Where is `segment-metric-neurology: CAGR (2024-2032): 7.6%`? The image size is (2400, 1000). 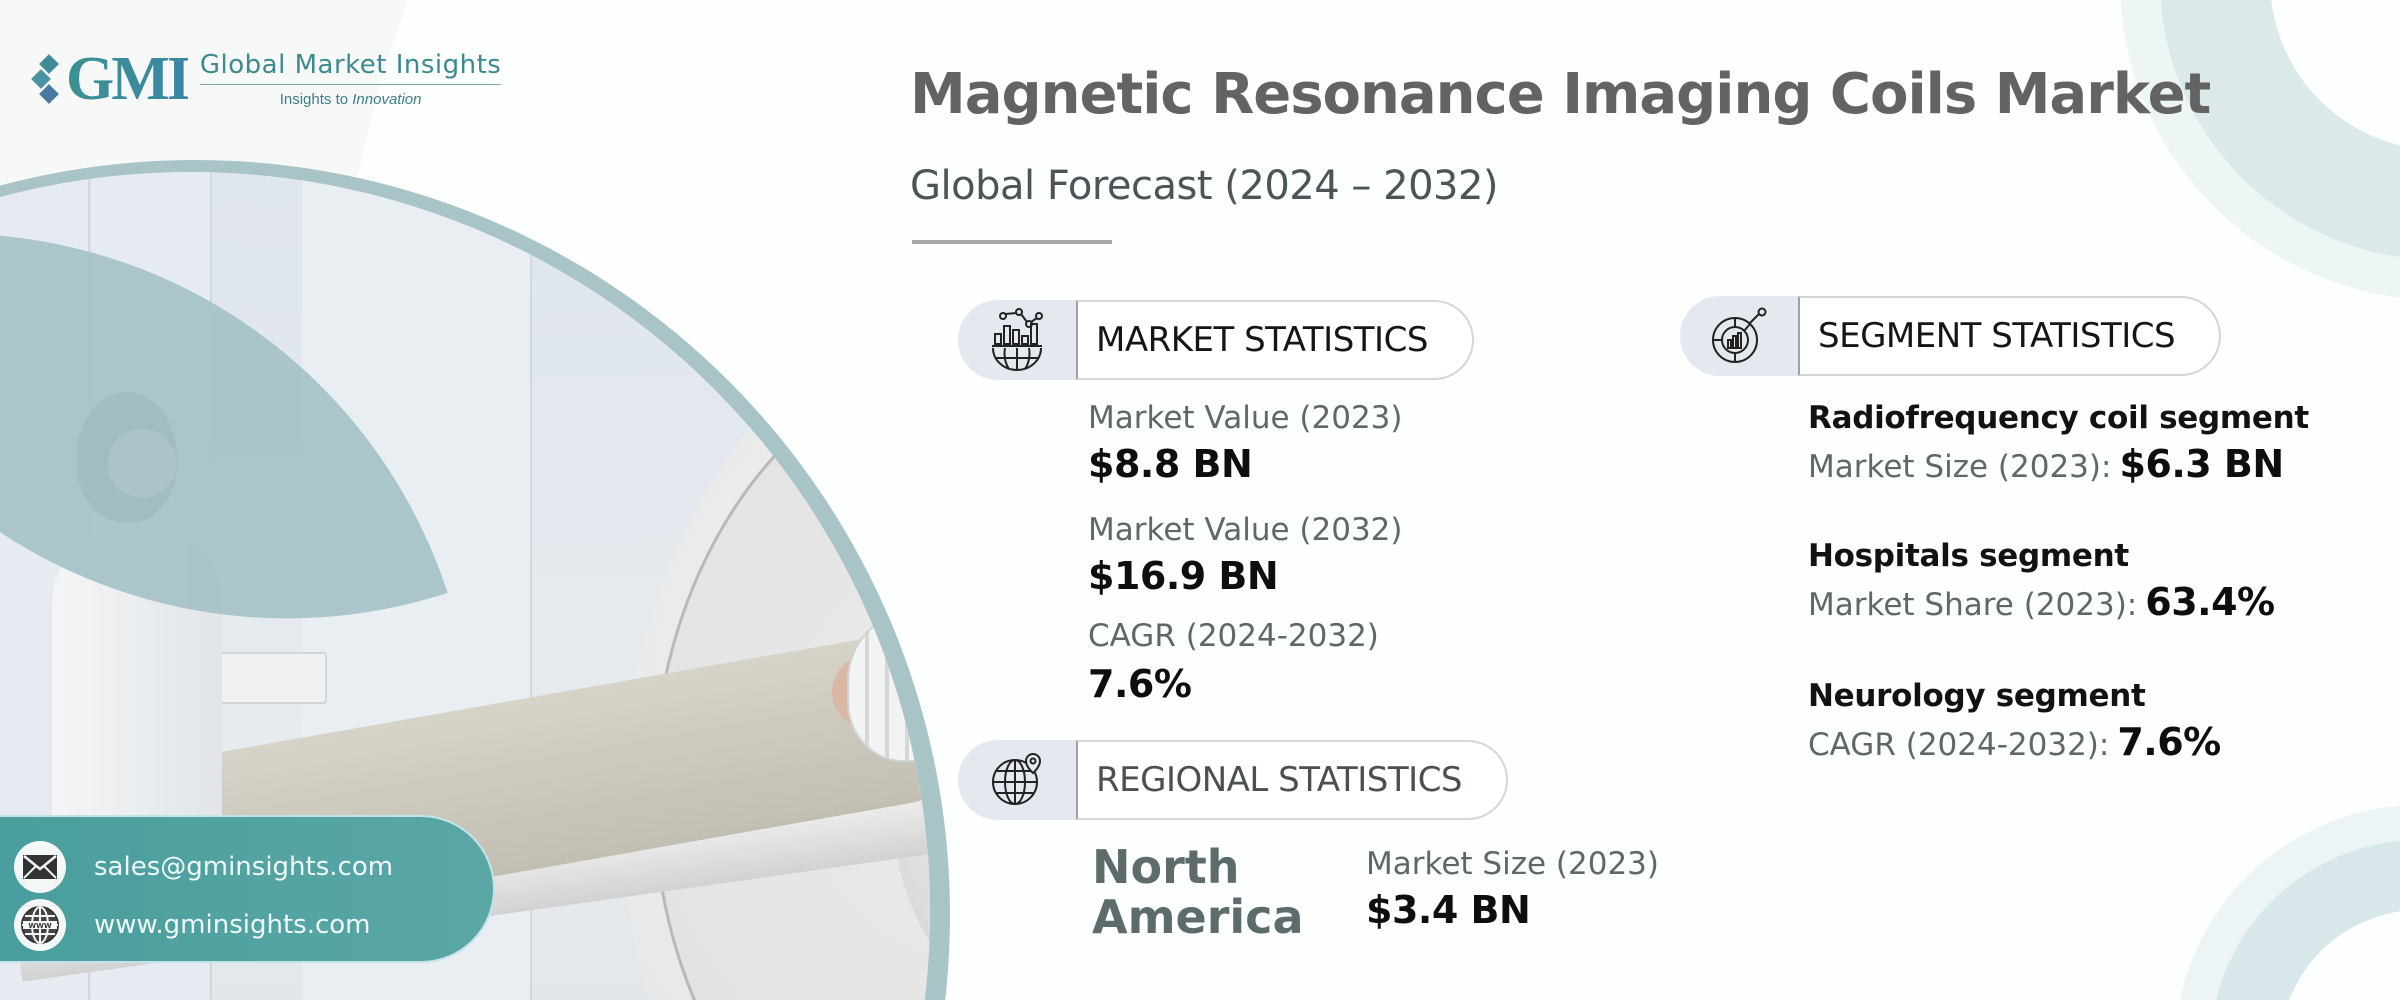
segment-metric-neurology: CAGR (2024-2032): 7.6% is located at coordinates (2014, 742).